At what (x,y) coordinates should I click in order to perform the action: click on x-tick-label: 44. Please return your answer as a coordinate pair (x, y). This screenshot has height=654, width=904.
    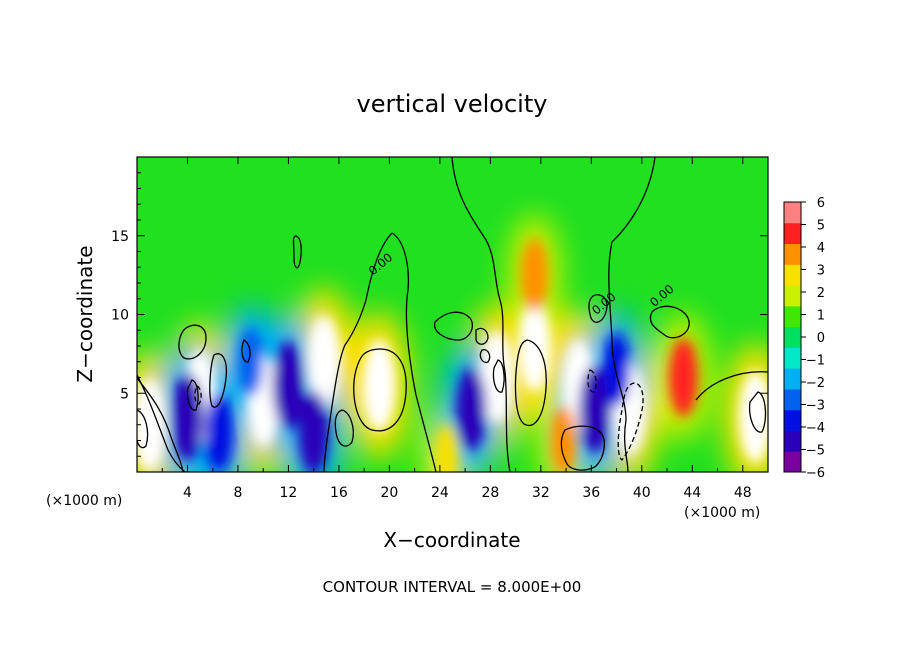
    Looking at the image, I should click on (692, 493).